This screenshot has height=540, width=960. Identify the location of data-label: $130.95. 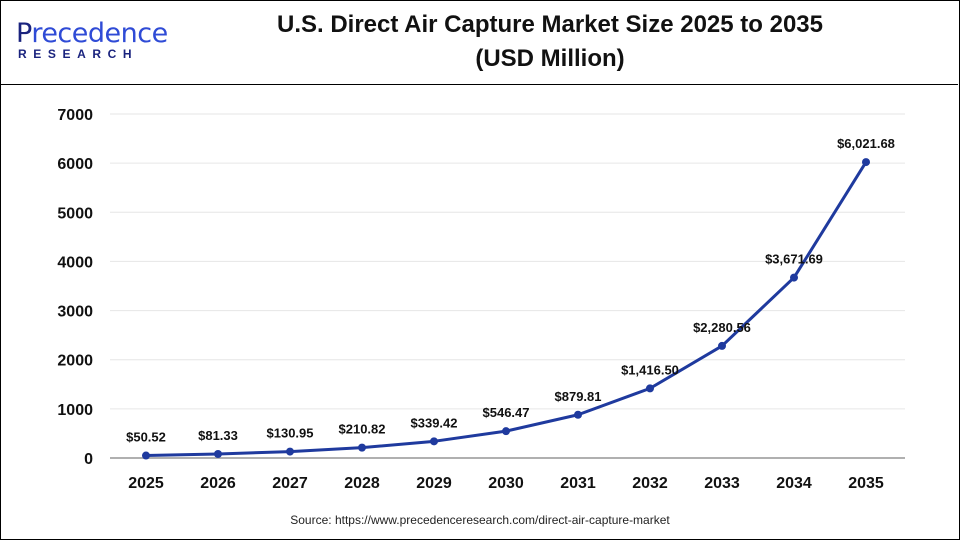
(290, 433).